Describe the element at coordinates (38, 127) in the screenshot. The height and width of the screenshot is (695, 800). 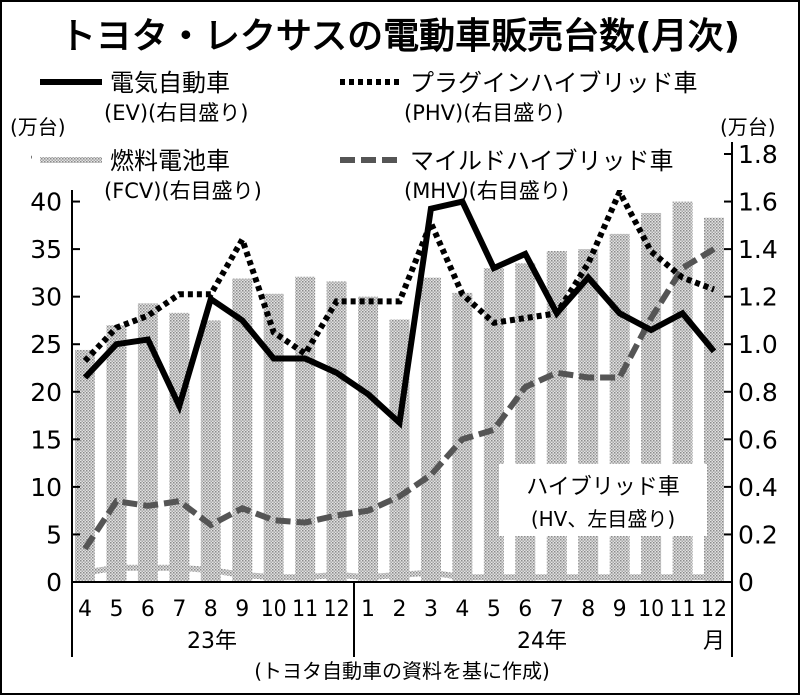
I see `left-unit-label: (万台)` at that location.